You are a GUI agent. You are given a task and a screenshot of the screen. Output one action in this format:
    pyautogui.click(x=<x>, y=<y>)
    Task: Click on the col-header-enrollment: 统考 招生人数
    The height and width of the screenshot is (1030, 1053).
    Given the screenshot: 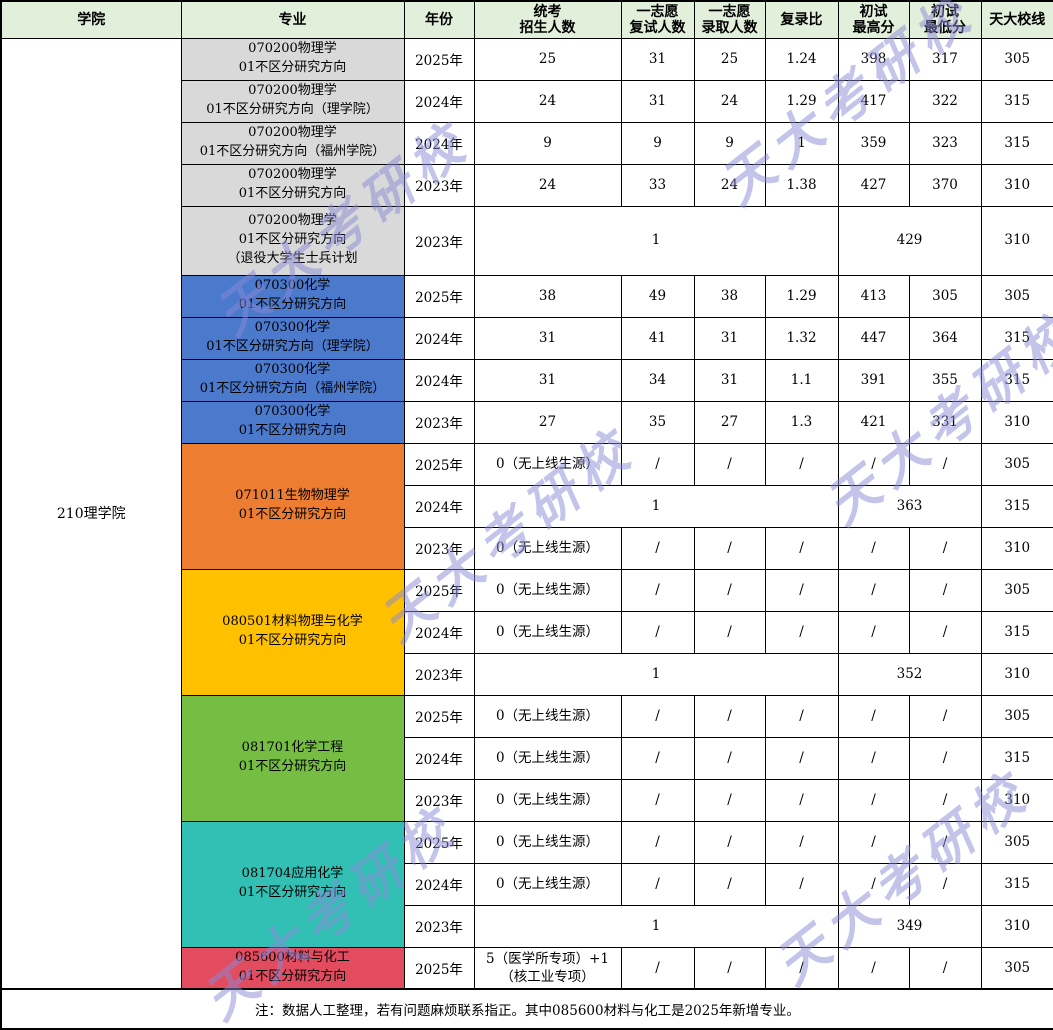 What is the action you would take?
    pyautogui.click(x=547, y=19)
    